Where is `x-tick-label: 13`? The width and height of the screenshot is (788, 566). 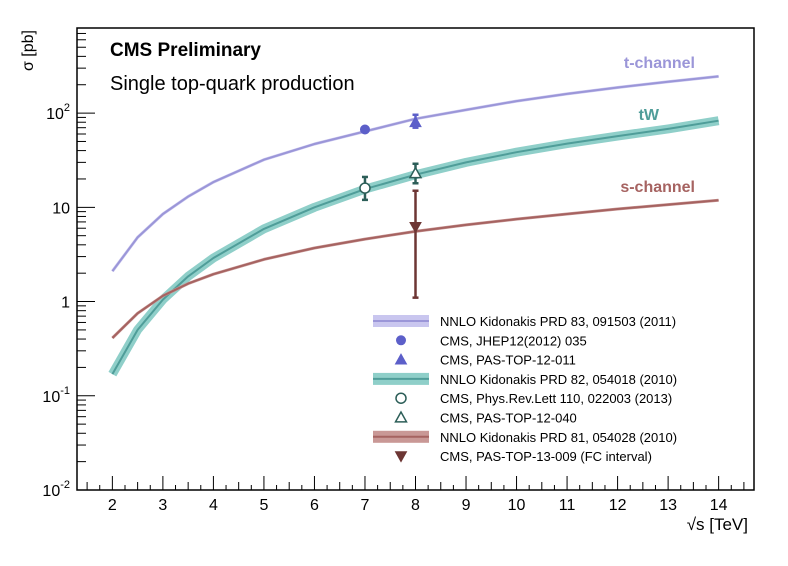
x-tick-label: 13 is located at coordinates (668, 505).